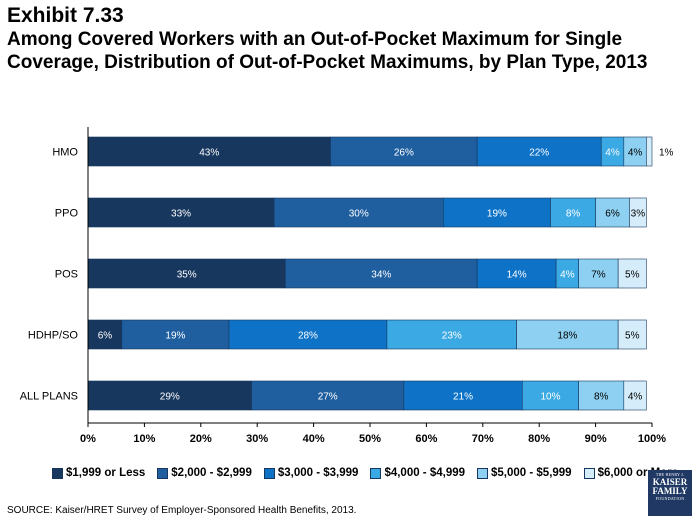  Describe the element at coordinates (670, 474) in the screenshot. I see `logo-line-1: THE HENRY J.` at that location.